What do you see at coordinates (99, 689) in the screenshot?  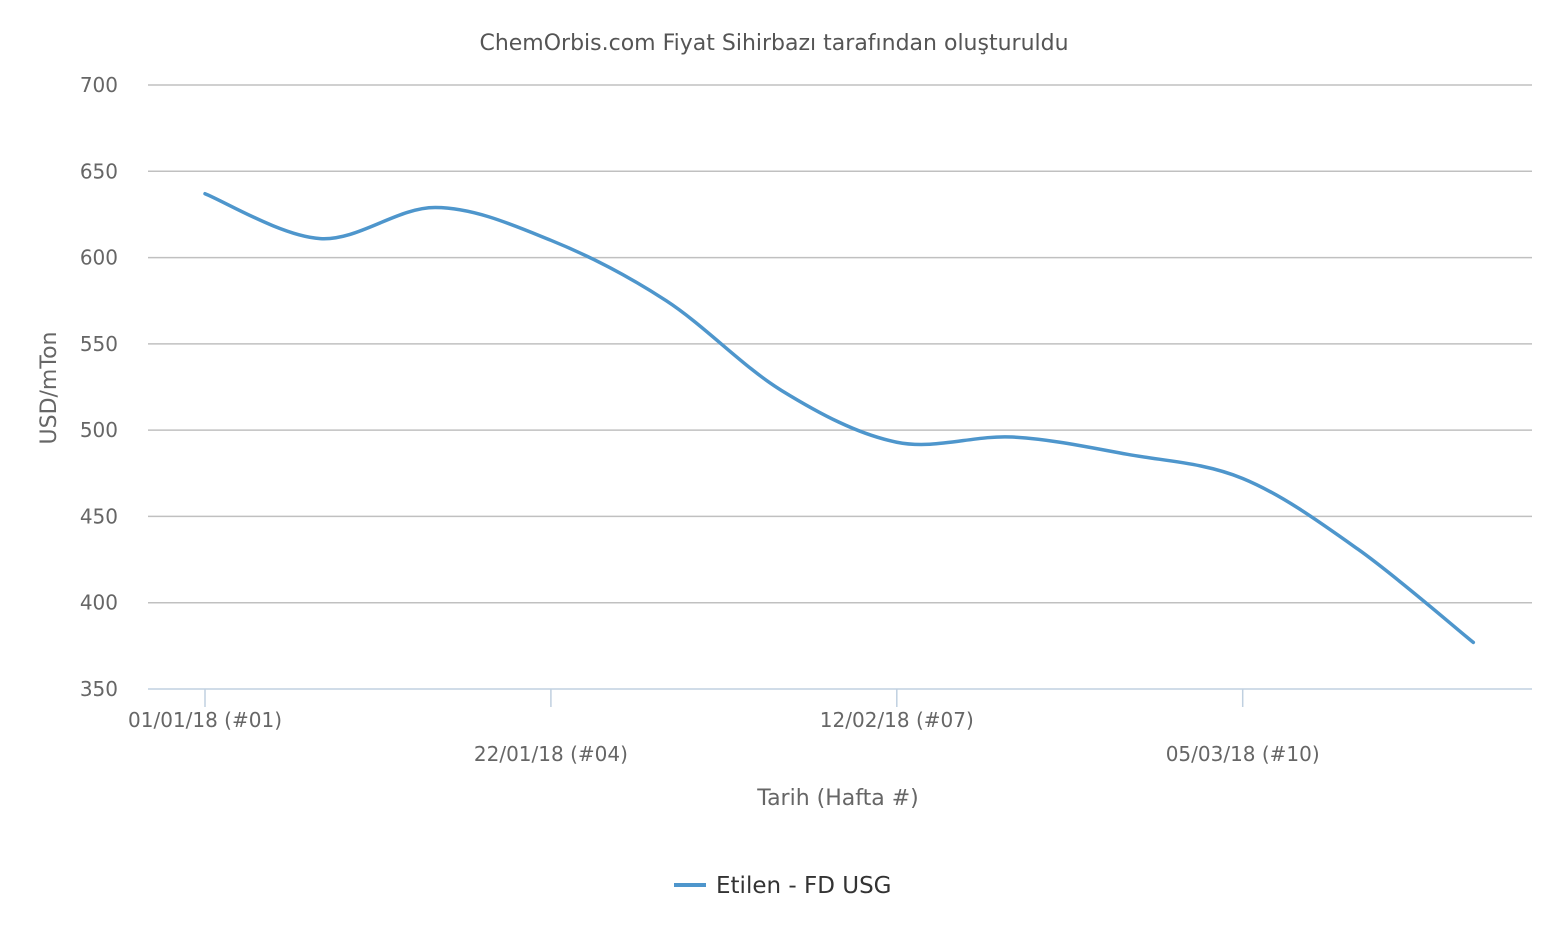 I see `y-tick-label: 350` at bounding box center [99, 689].